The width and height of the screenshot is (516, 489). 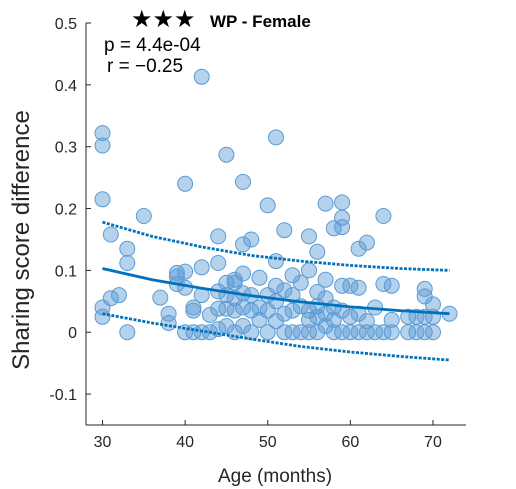 What do you see at coordinates (185, 442) in the screenshot?
I see `x-tick-label: 40` at bounding box center [185, 442].